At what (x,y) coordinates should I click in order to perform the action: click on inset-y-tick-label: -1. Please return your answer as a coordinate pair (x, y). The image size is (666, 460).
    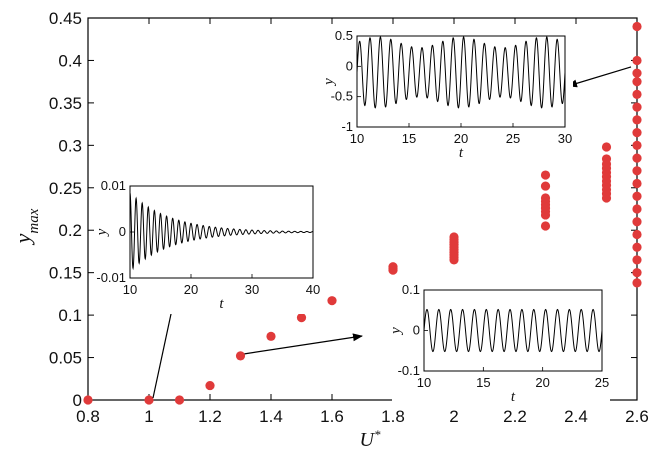
    Looking at the image, I should click on (347, 126).